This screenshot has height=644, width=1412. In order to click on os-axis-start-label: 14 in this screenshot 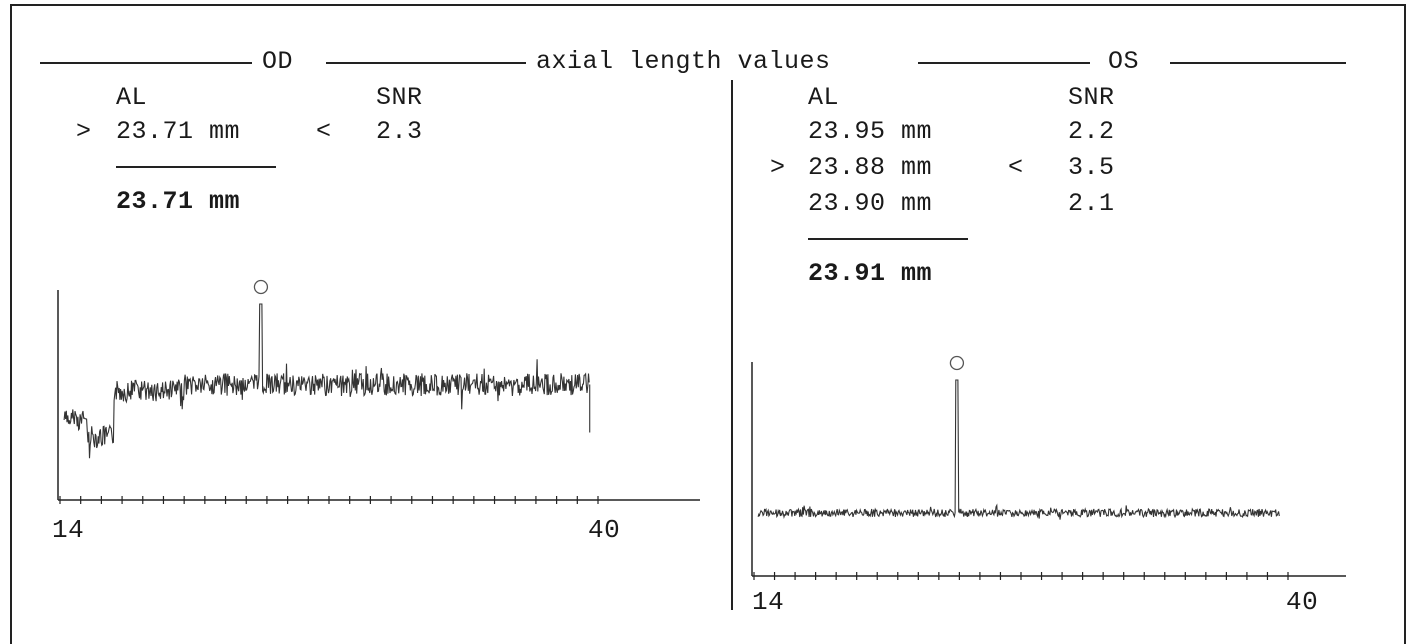, I will do `click(768, 602)`.